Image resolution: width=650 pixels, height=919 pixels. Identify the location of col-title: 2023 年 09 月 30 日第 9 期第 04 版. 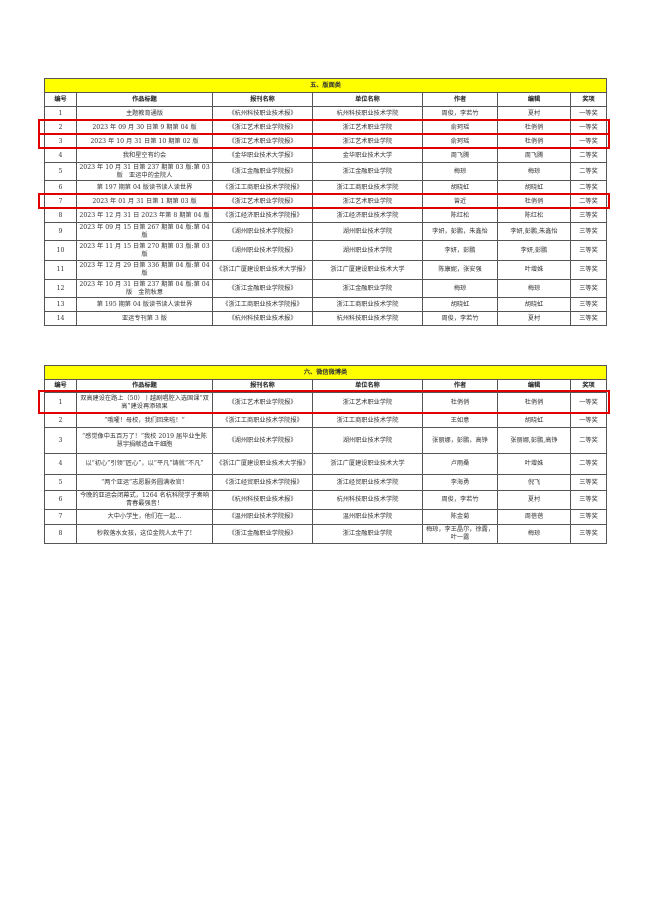
(144, 127).